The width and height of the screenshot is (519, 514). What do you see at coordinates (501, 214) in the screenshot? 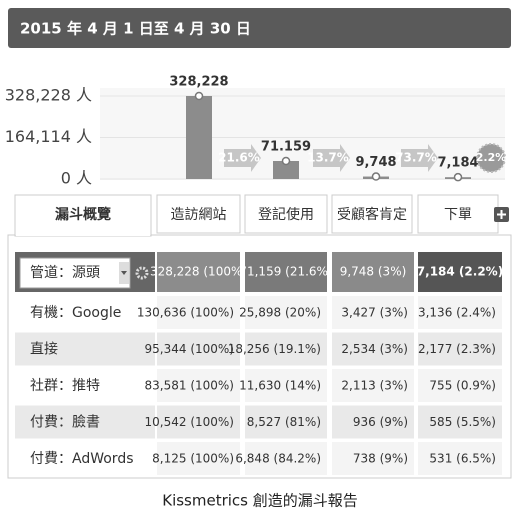
I see `add-icon` at bounding box center [501, 214].